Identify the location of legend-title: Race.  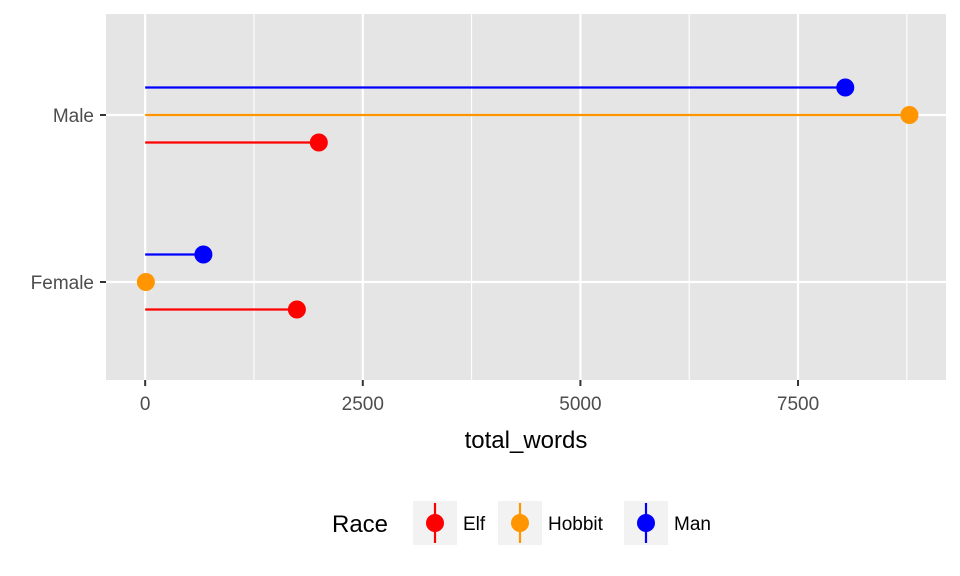
(360, 524).